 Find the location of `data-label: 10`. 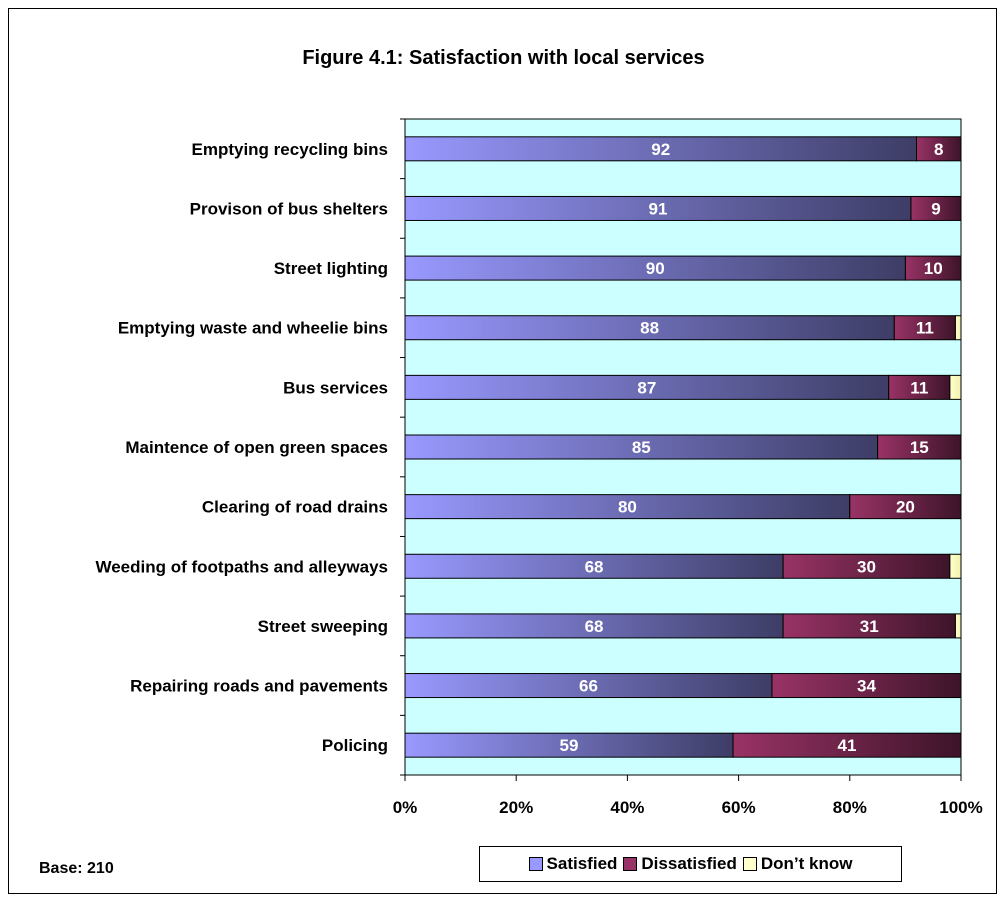

data-label: 10 is located at coordinates (933, 268).